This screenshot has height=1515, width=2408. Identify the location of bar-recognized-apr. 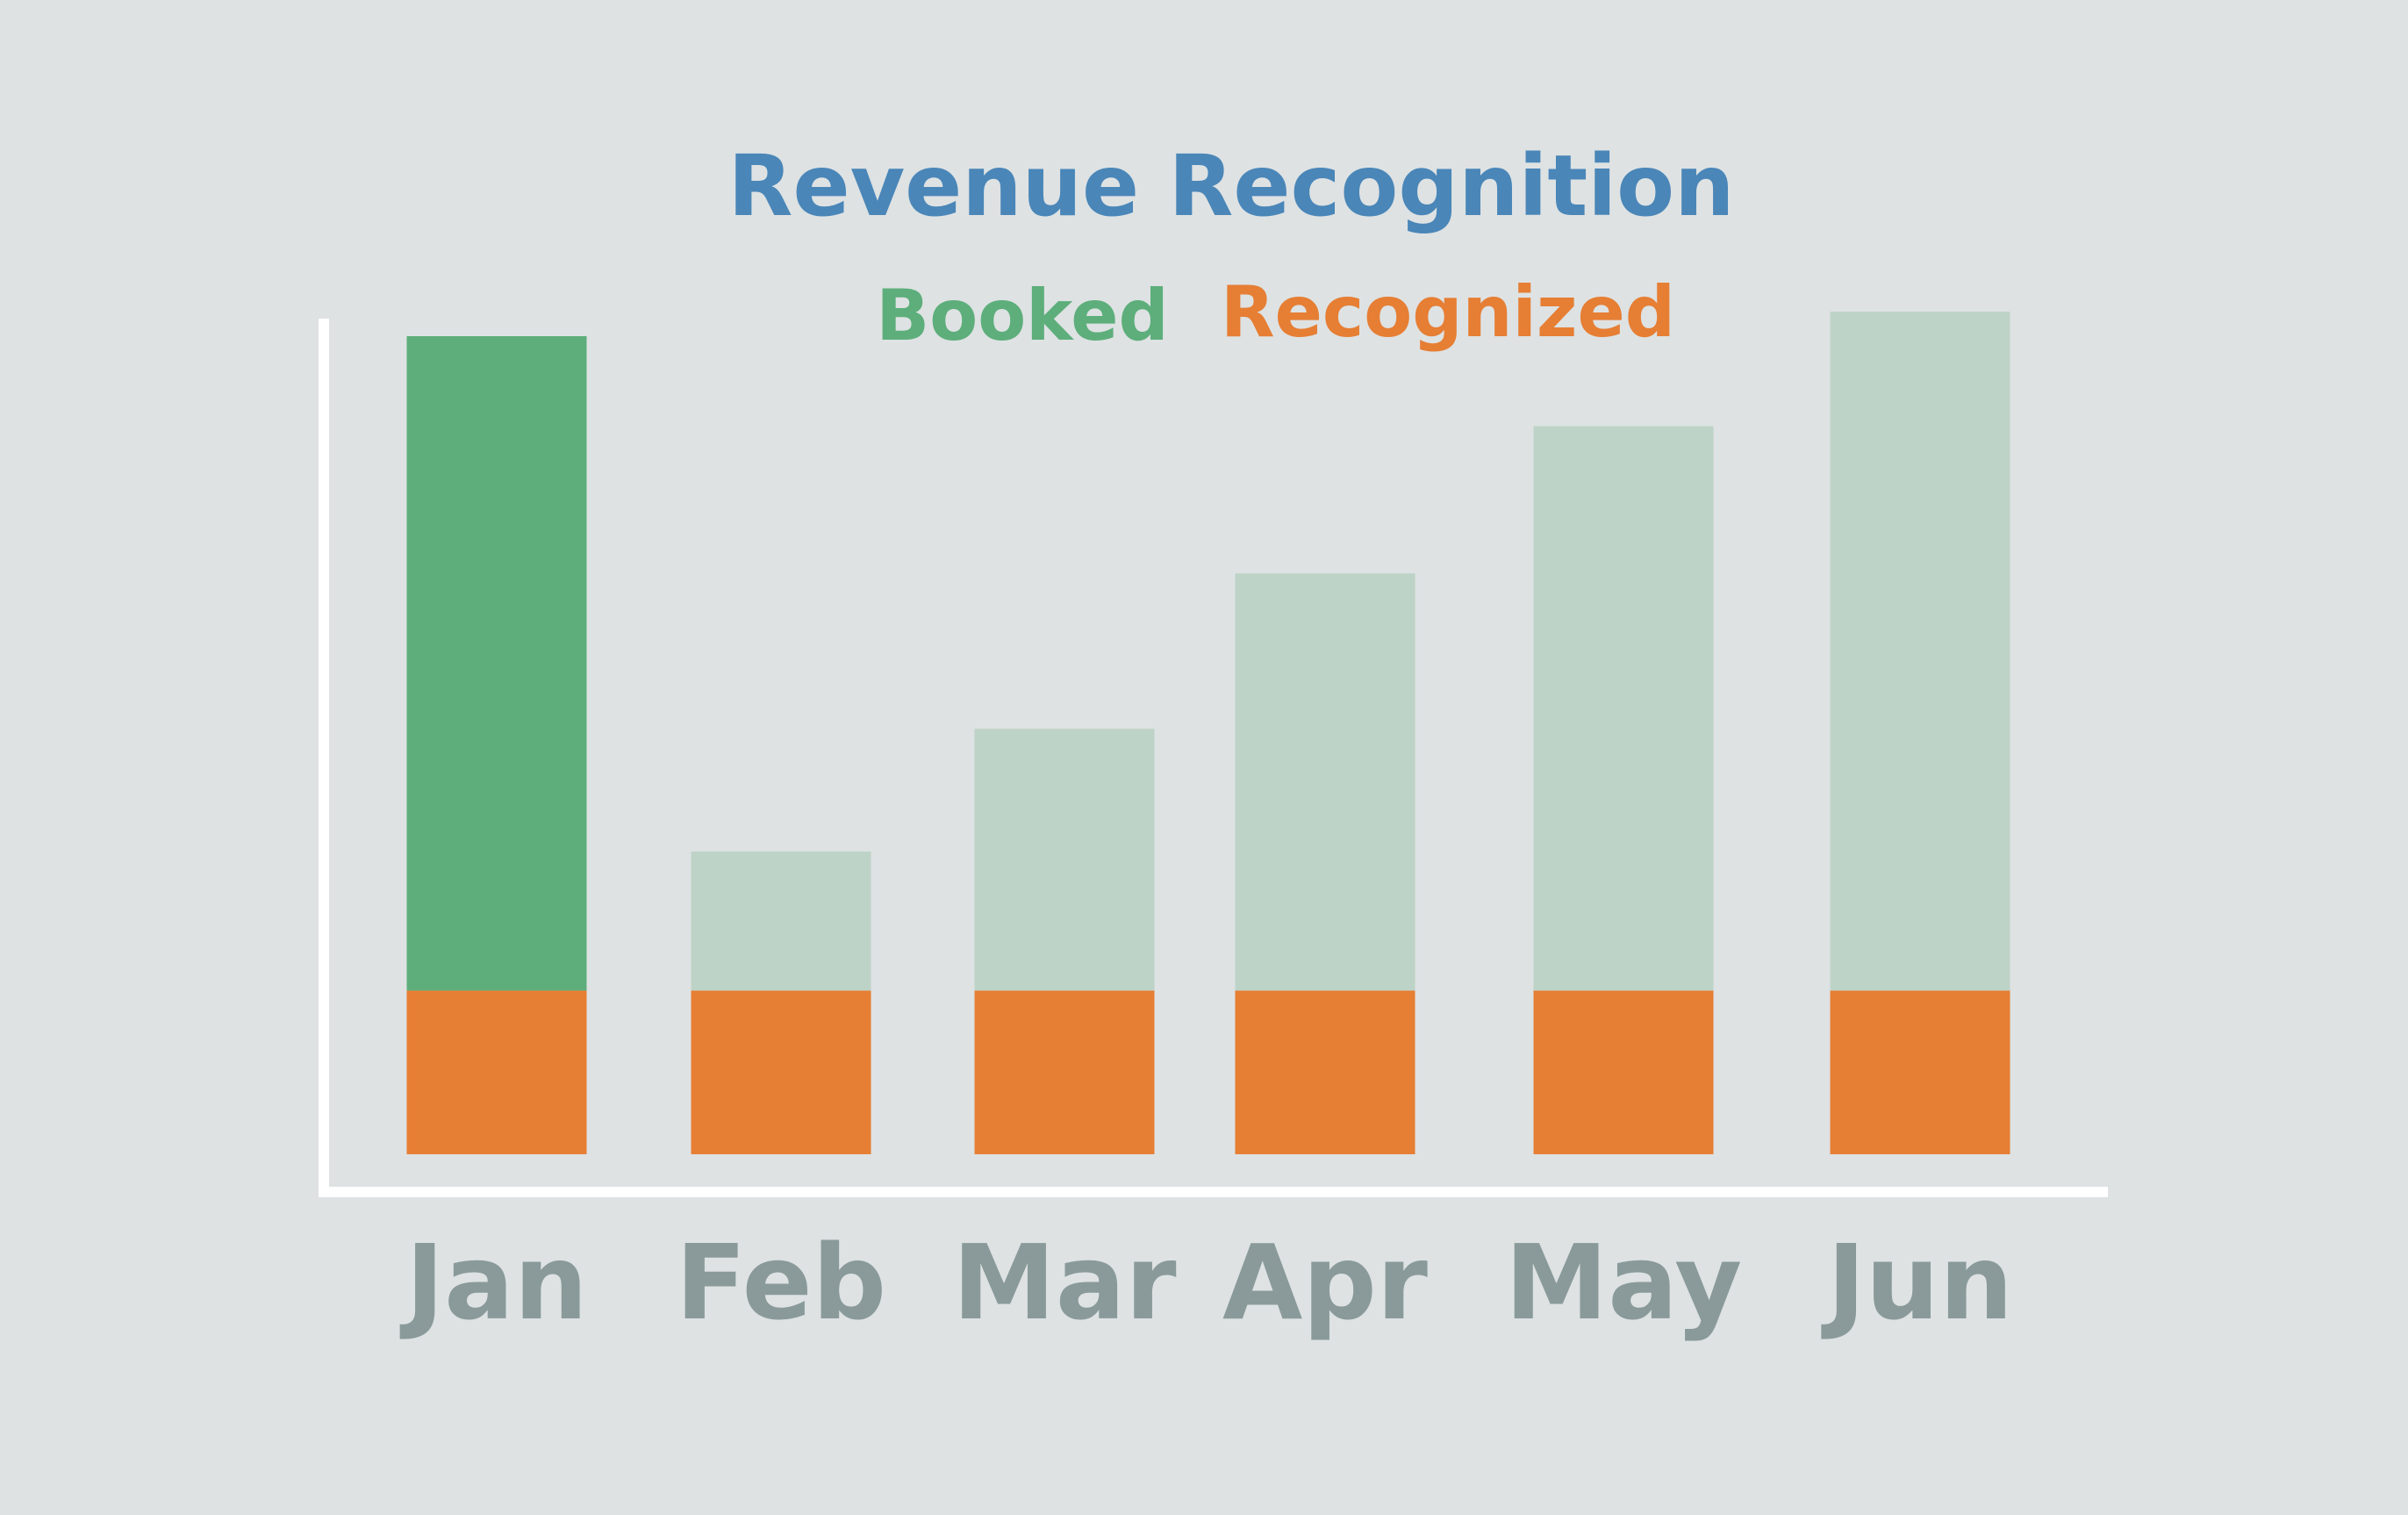
(1325, 1072).